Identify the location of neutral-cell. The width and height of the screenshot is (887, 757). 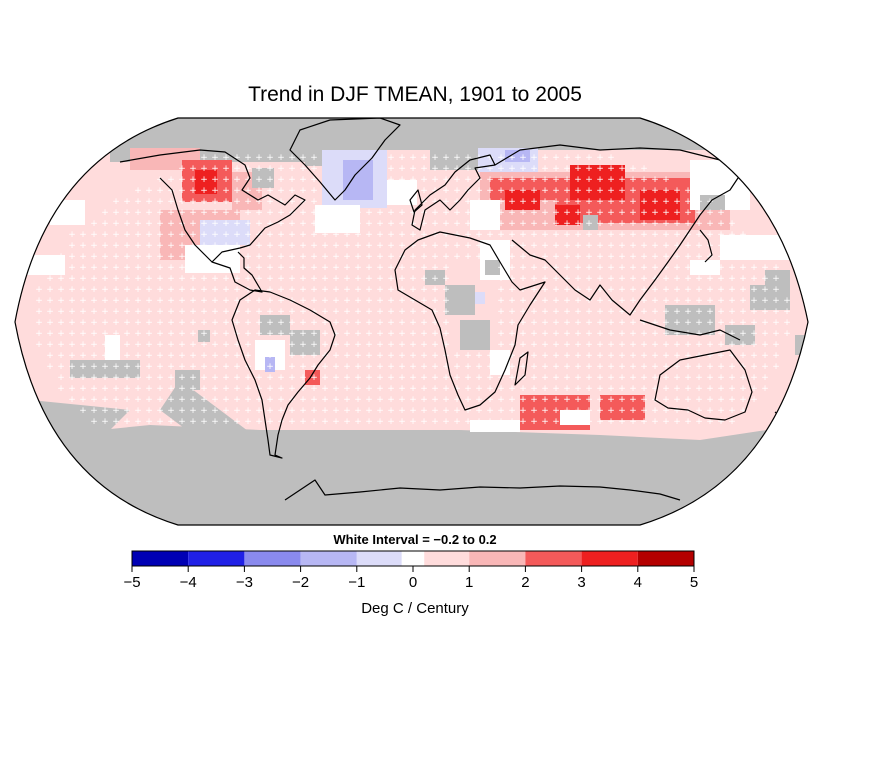
(495, 426).